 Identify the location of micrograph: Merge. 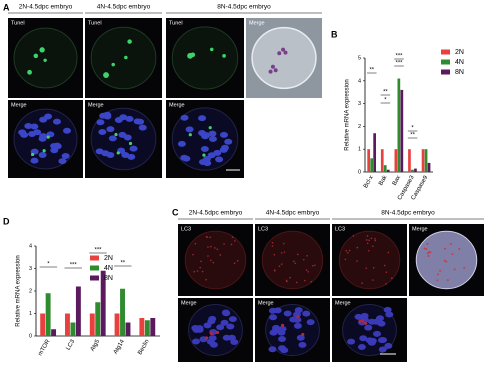
(205, 139).